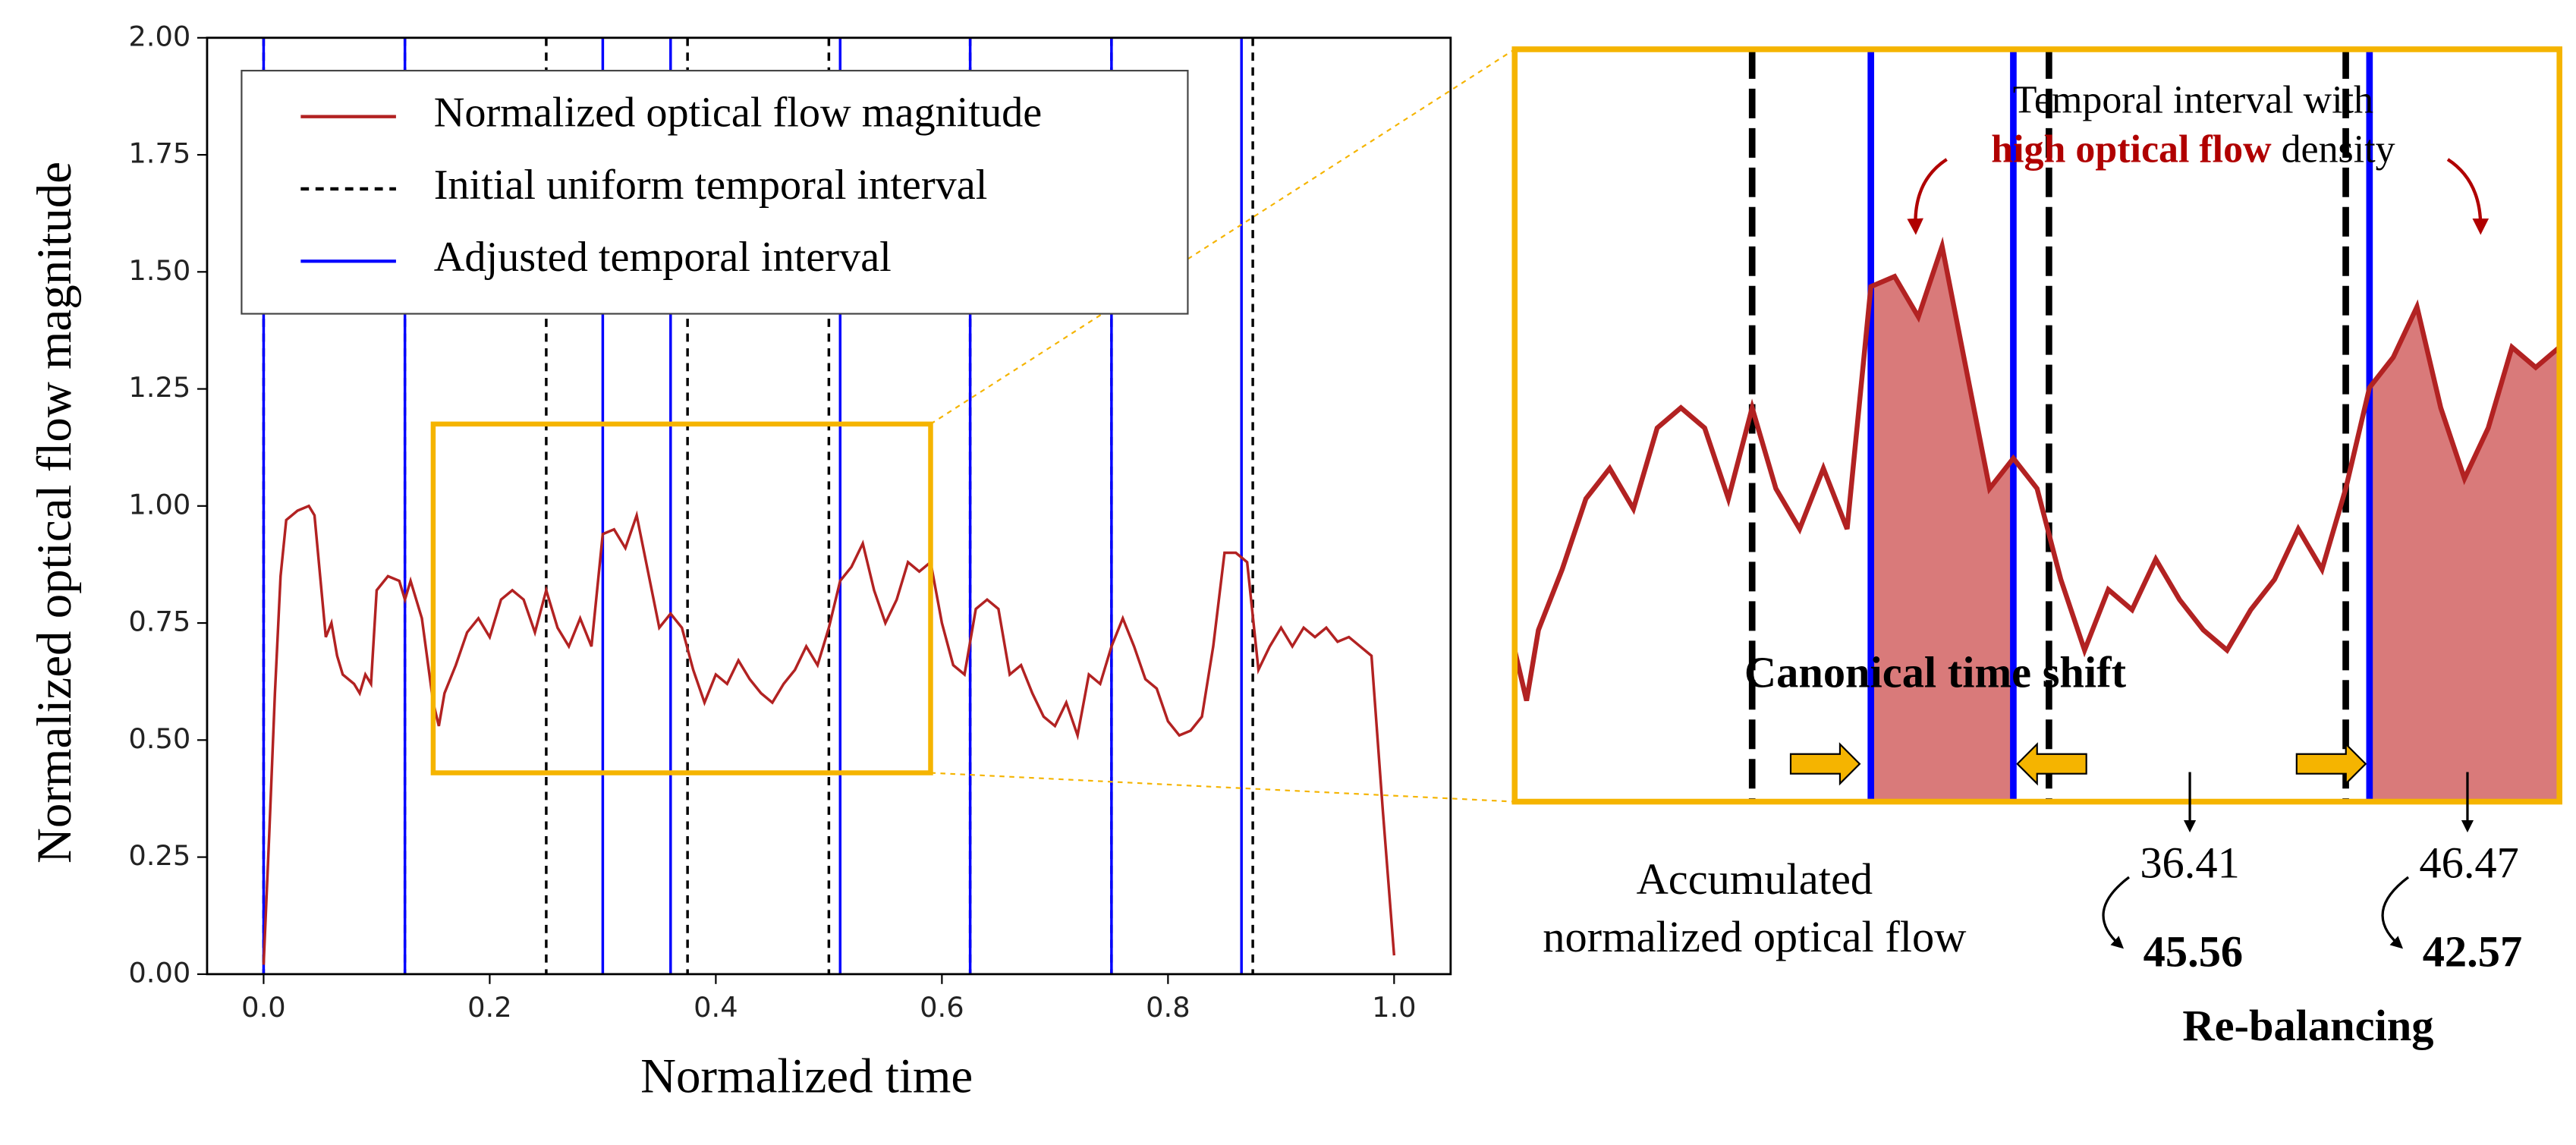 This screenshot has height=1145, width=2576. I want to click on x-tick-label: 1.0, so click(1394, 1007).